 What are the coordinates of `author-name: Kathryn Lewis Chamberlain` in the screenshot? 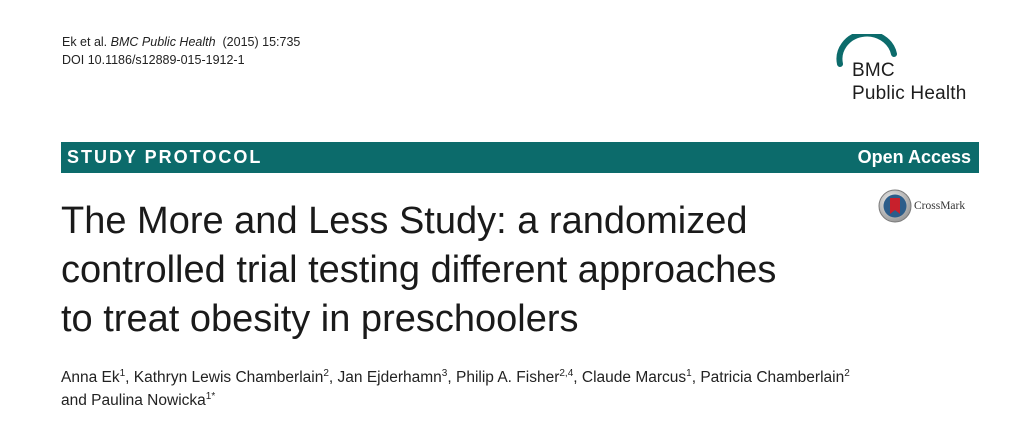 It's located at (228, 377).